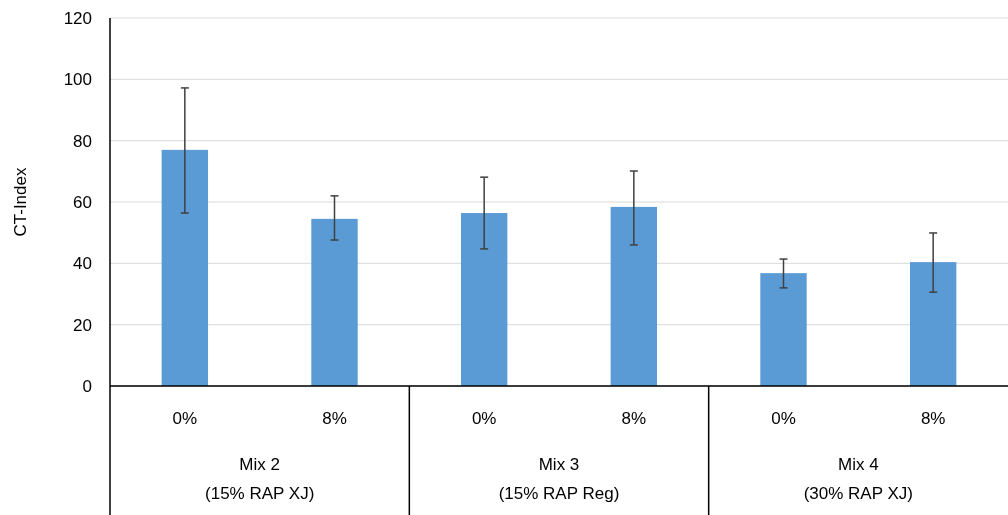 This screenshot has height=515, width=1008. Describe the element at coordinates (82, 202) in the screenshot. I see `y-tick-label: 60` at that location.